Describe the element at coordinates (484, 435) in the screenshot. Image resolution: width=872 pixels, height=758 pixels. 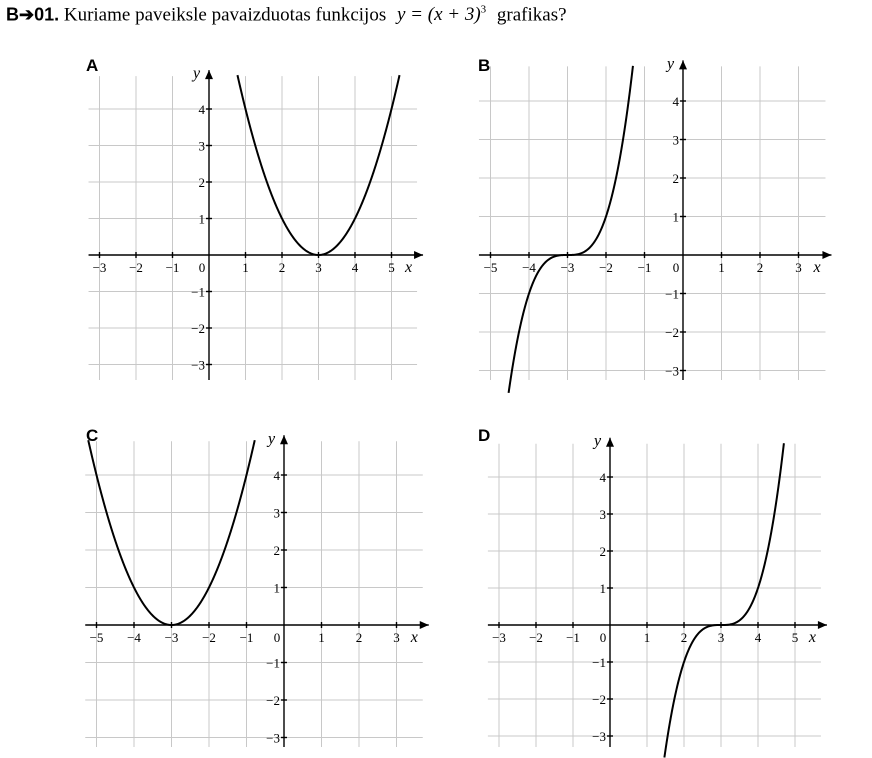
I see `panel-label-d: D` at that location.